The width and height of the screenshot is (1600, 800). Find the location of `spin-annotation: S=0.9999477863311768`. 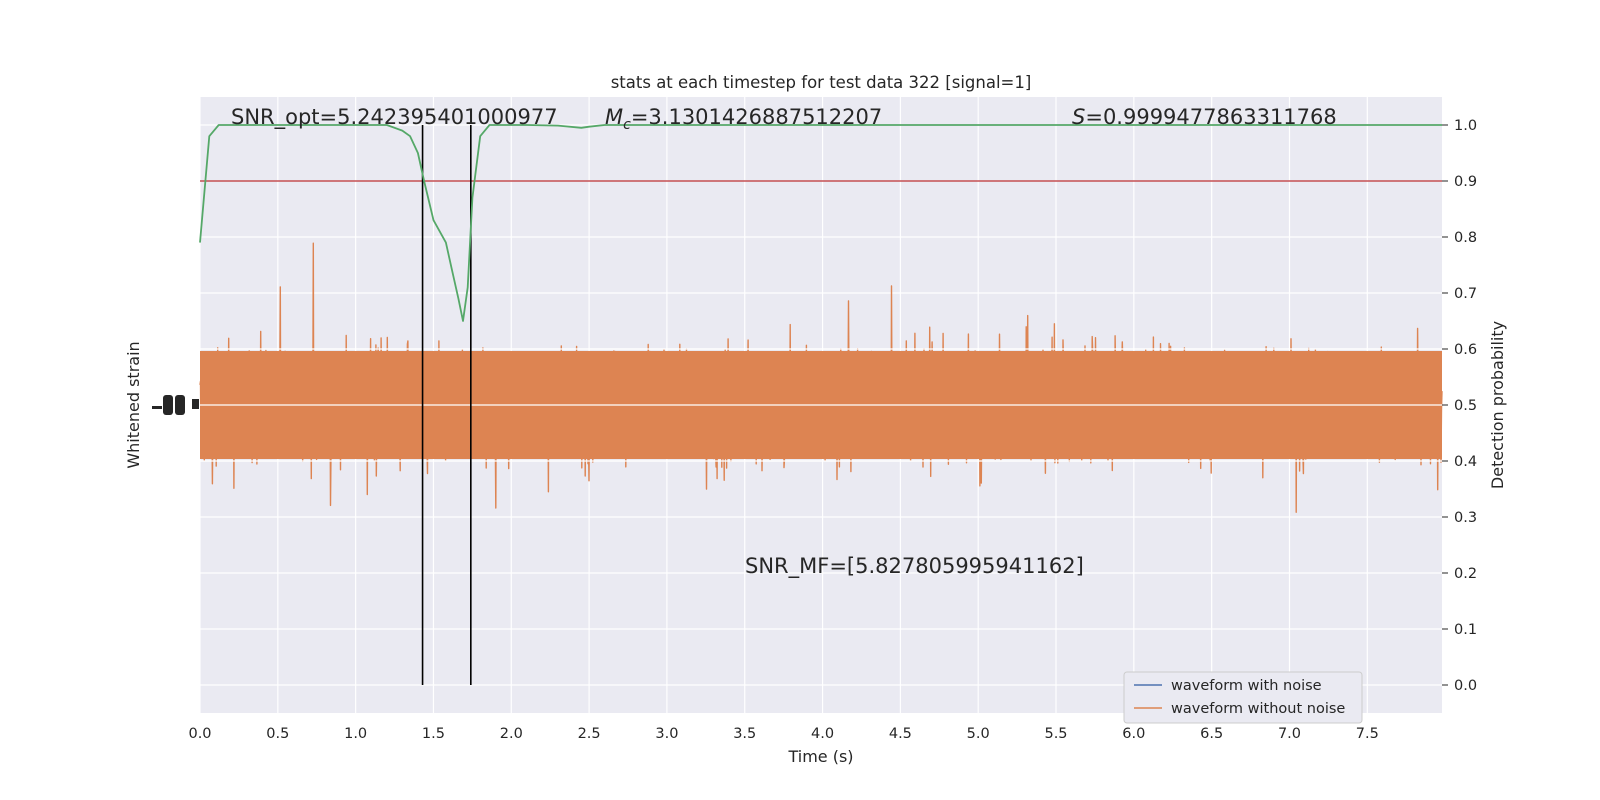

spin-annotation: S=0.9999477863311768 is located at coordinates (1204, 117).